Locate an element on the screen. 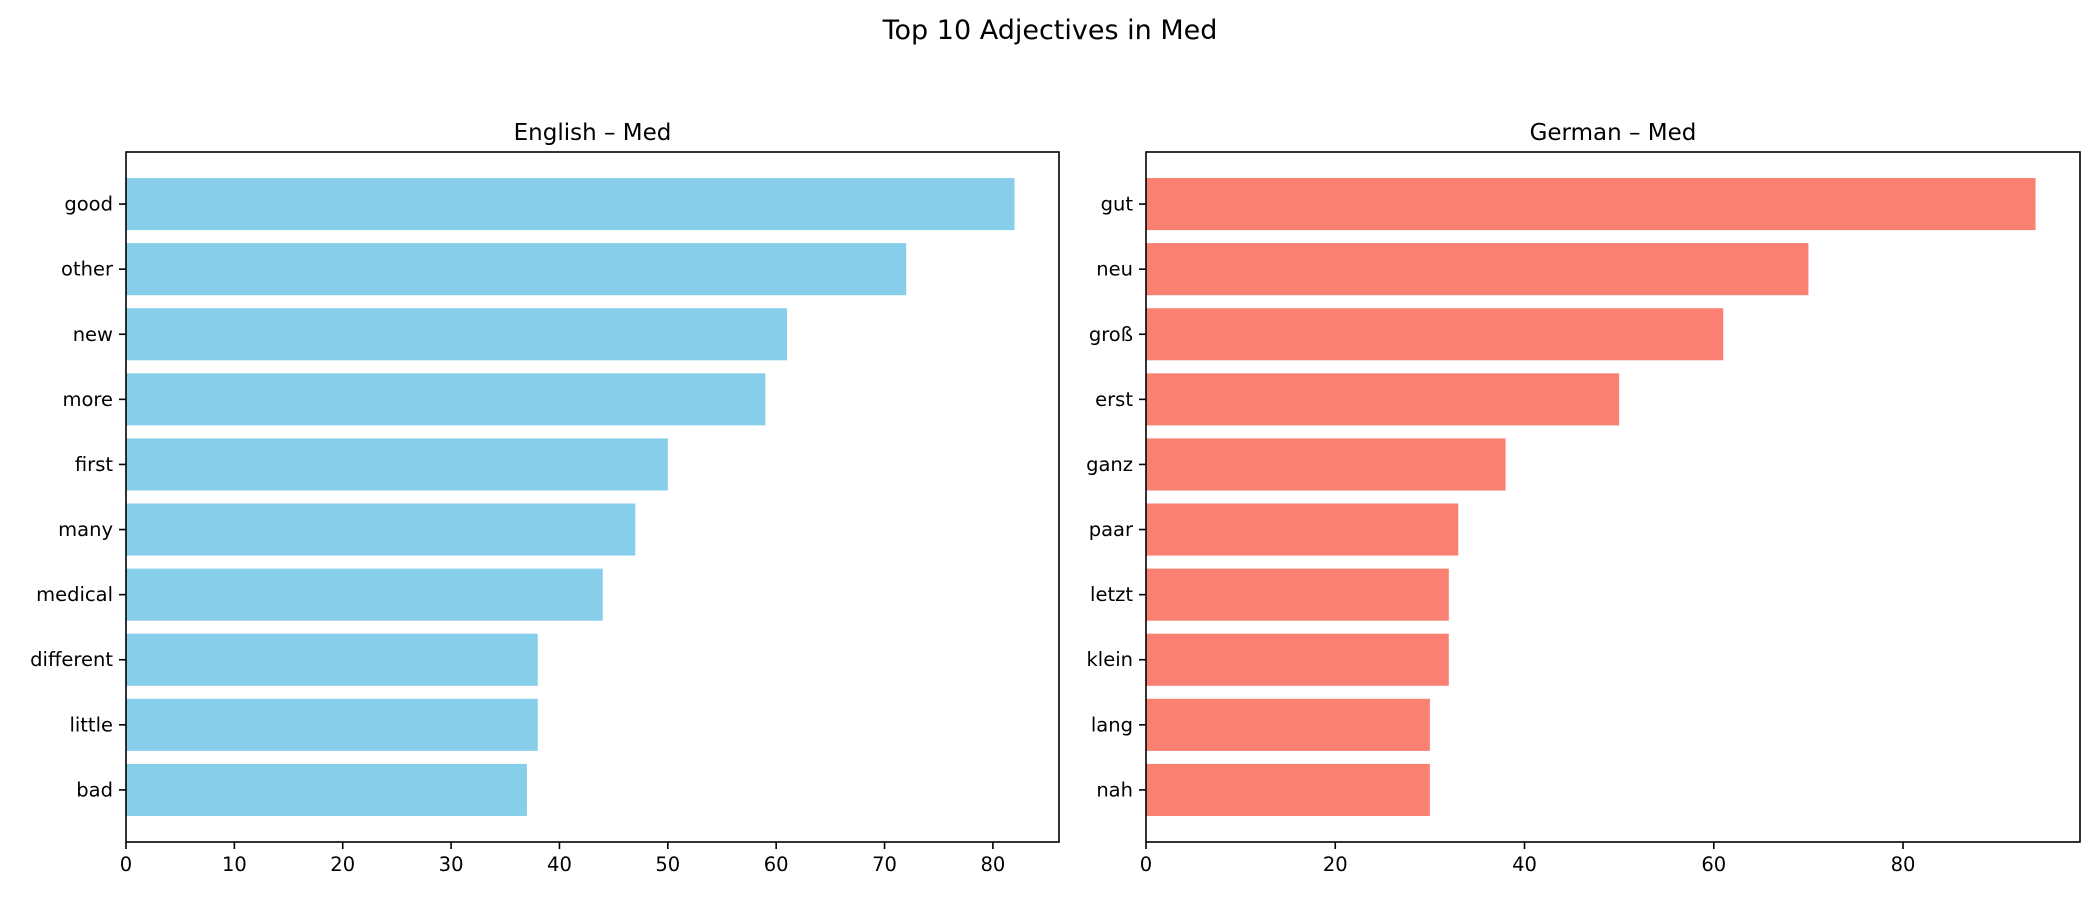 The height and width of the screenshot is (900, 2100). german-category-label: erst is located at coordinates (1114, 399).